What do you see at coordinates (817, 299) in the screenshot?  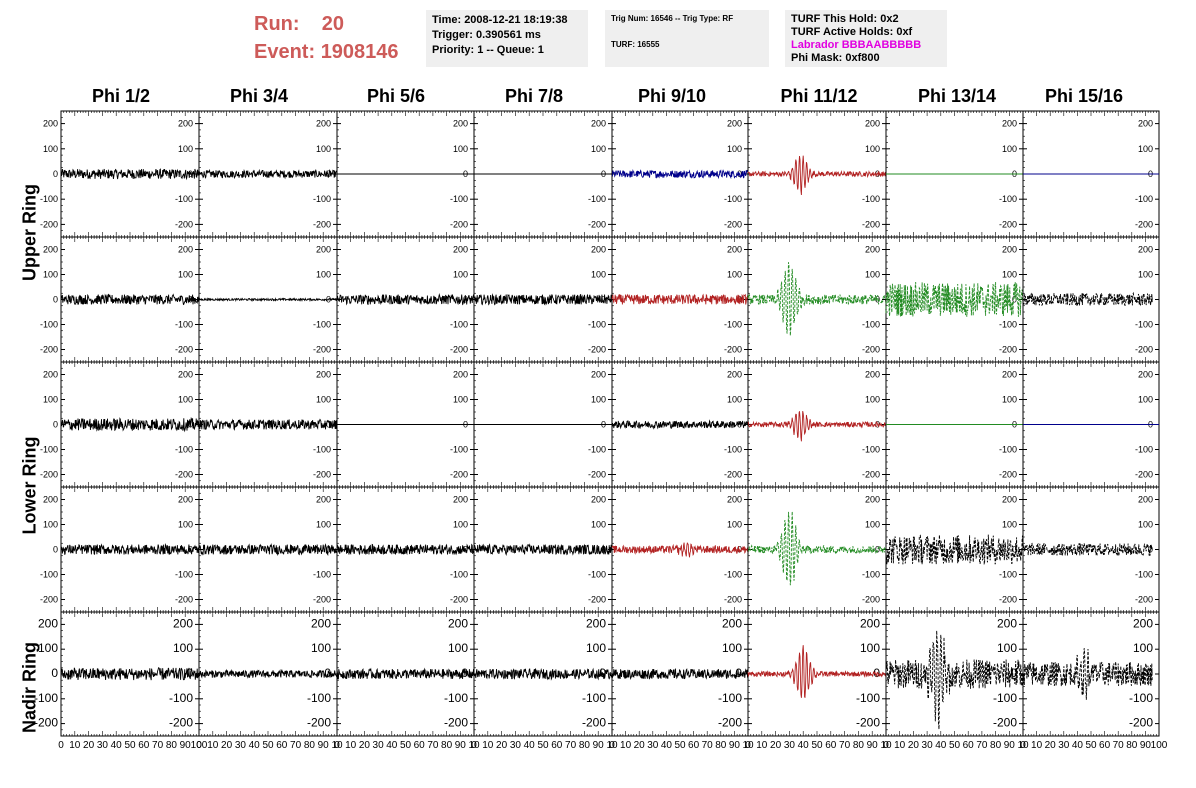 I see `panel-frame` at bounding box center [817, 299].